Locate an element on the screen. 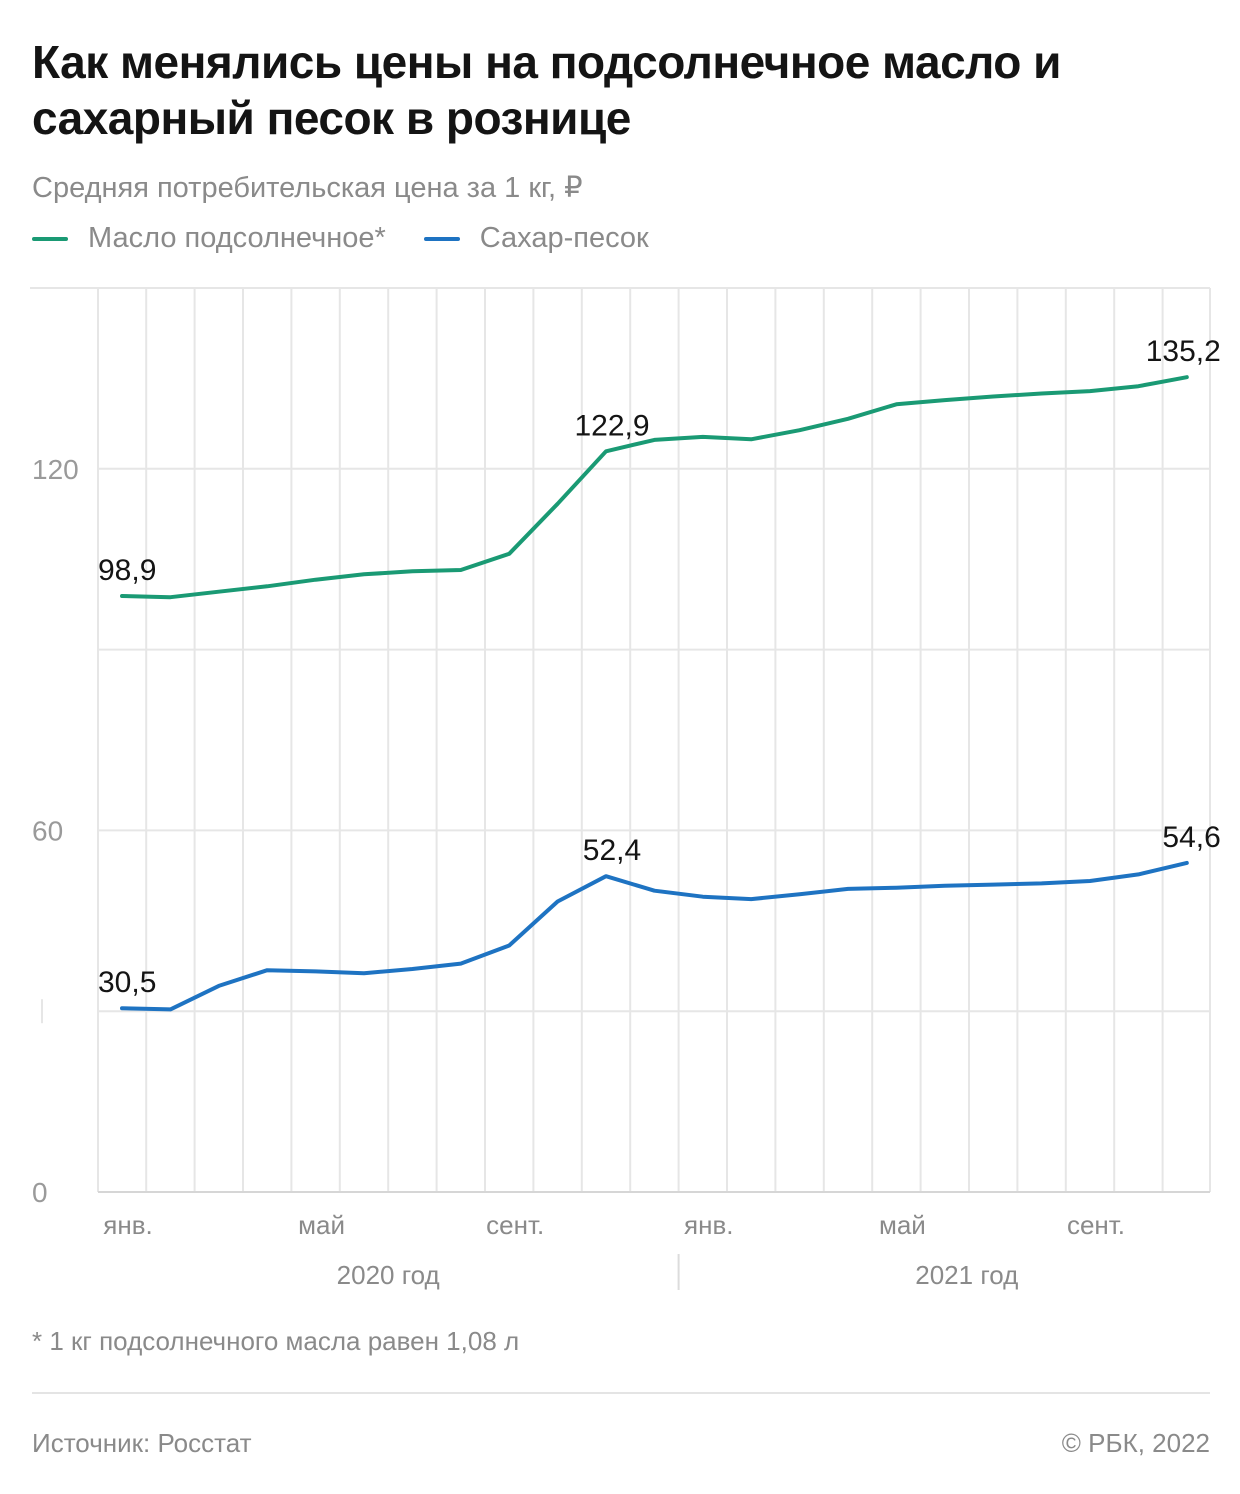  legend: Масло подсолнечное* Сахар-песок is located at coordinates (359, 238).